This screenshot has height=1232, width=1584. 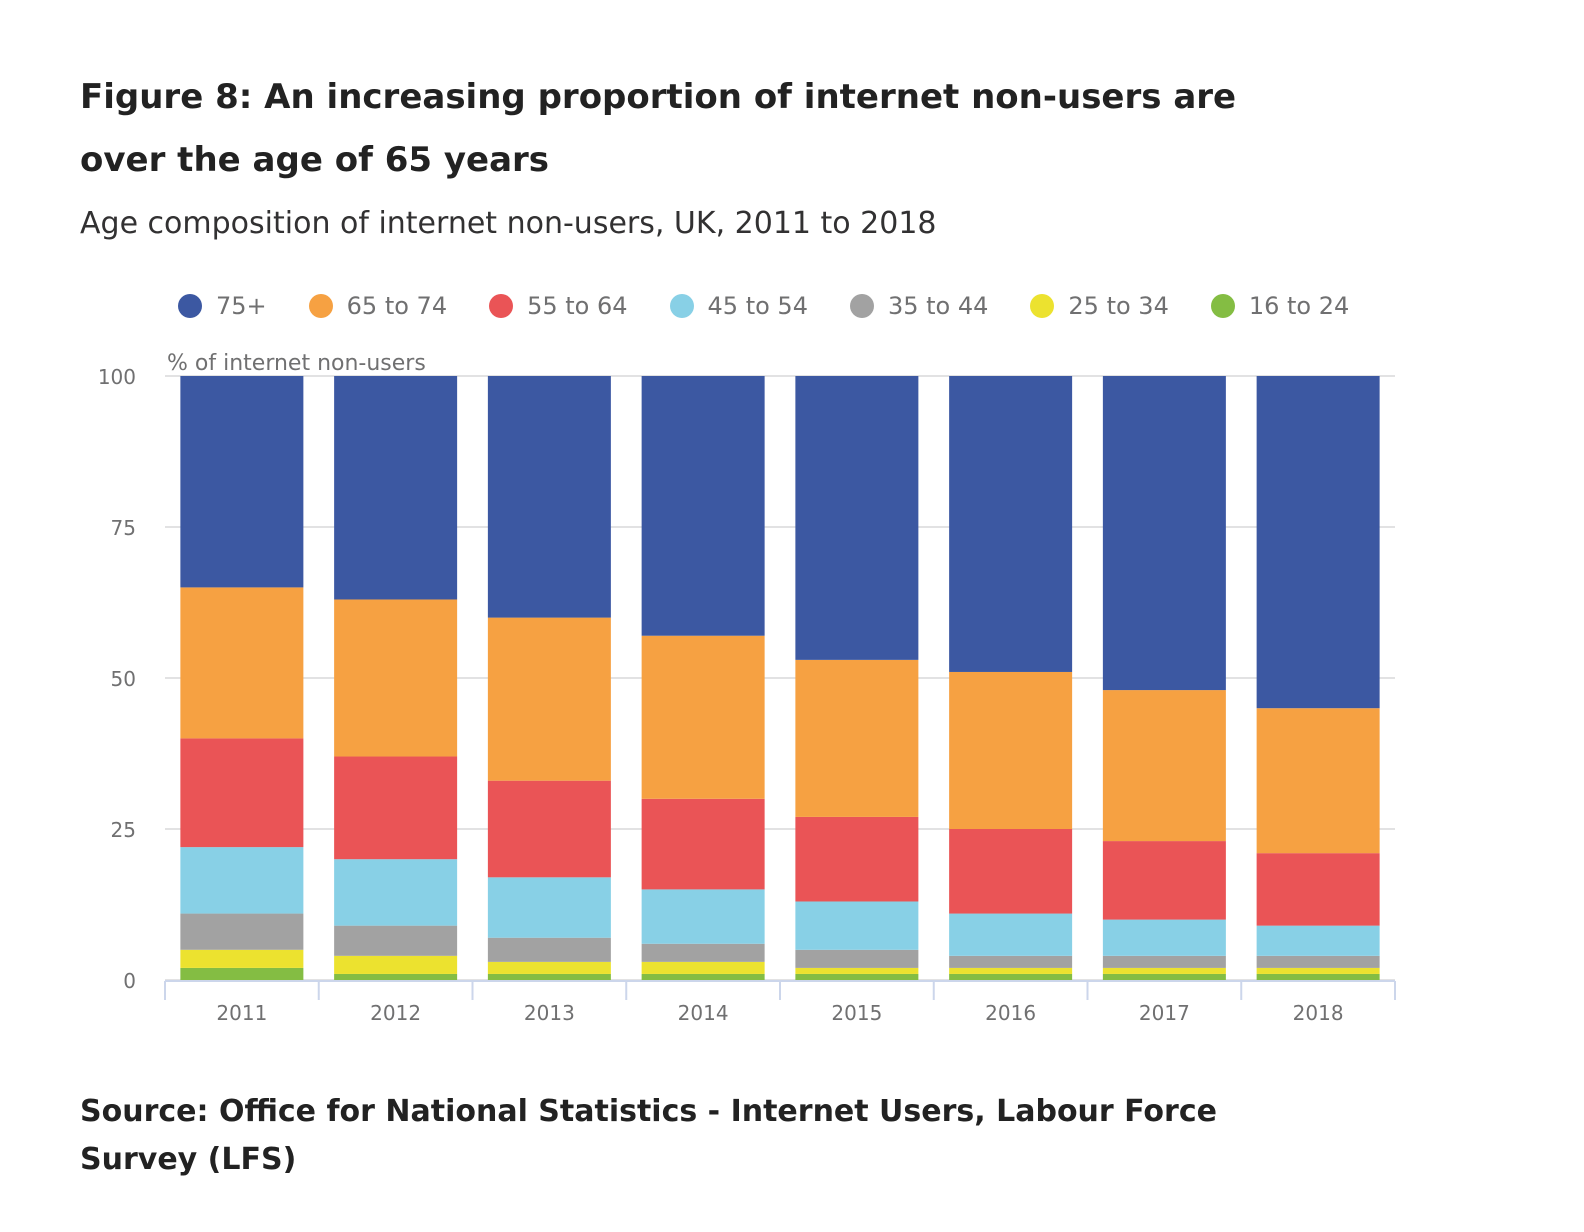 What do you see at coordinates (703, 1013) in the screenshot?
I see `x-tick-label: 2014` at bounding box center [703, 1013].